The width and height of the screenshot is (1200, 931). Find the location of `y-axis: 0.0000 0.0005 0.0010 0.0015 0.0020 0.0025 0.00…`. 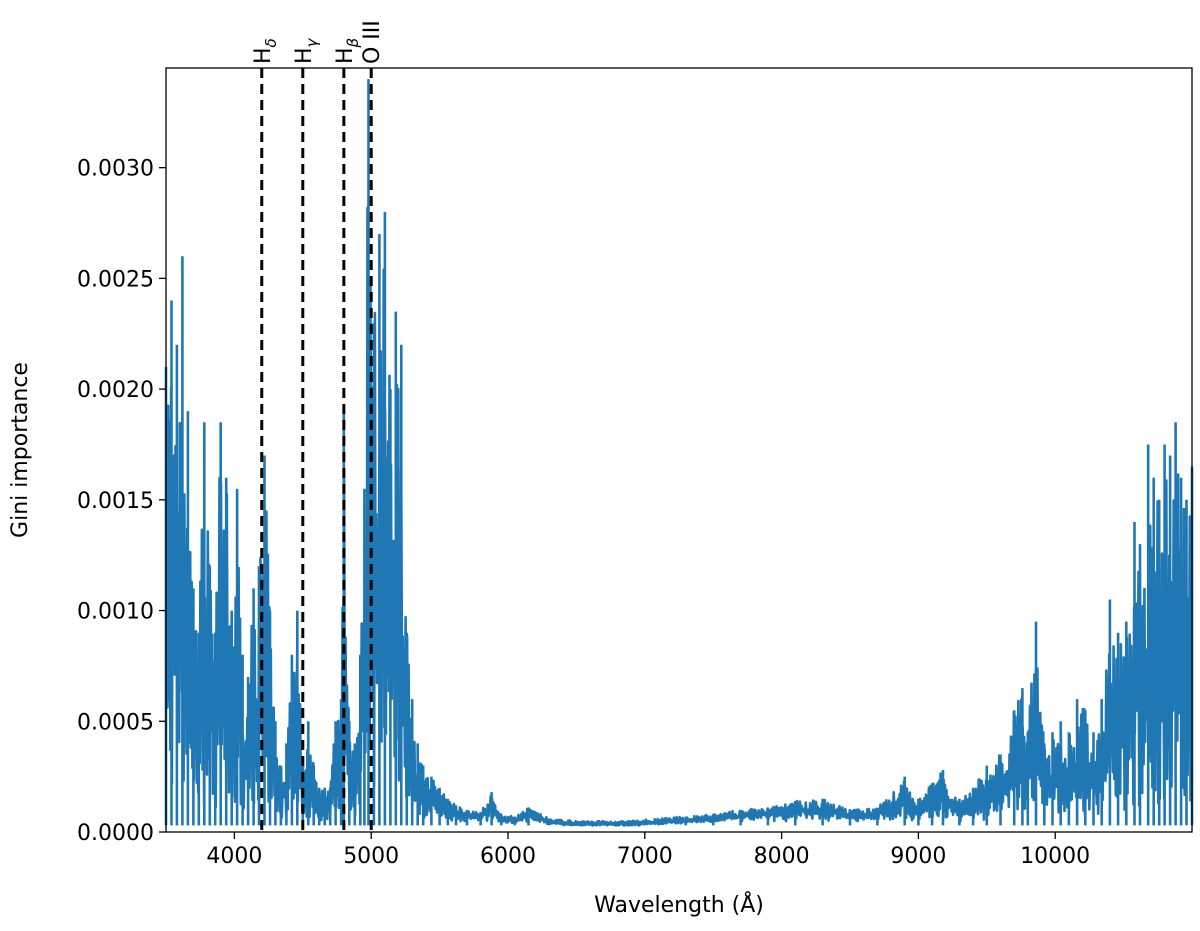

y-axis: 0.0000 0.0005 0.0010 0.0015 0.0020 0.0025 0.00… is located at coordinates (121, 501).